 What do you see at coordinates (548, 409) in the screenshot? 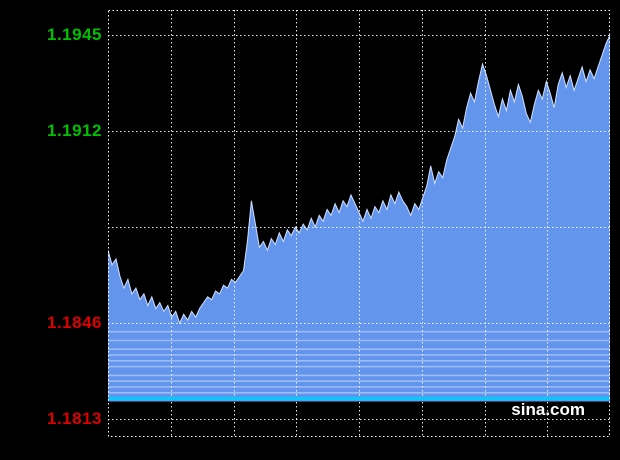
I see `watermark-sina: sina.com` at bounding box center [548, 409].